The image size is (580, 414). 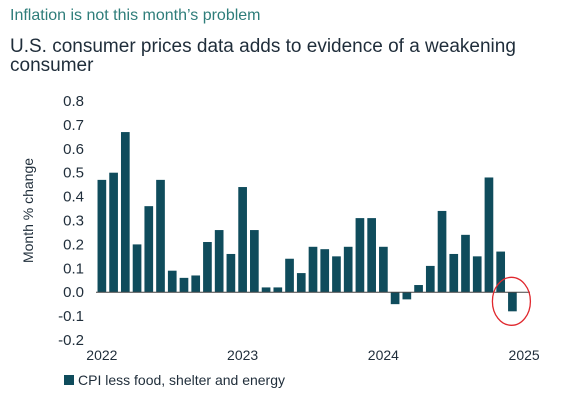 I want to click on legend-swatch, so click(x=69, y=380).